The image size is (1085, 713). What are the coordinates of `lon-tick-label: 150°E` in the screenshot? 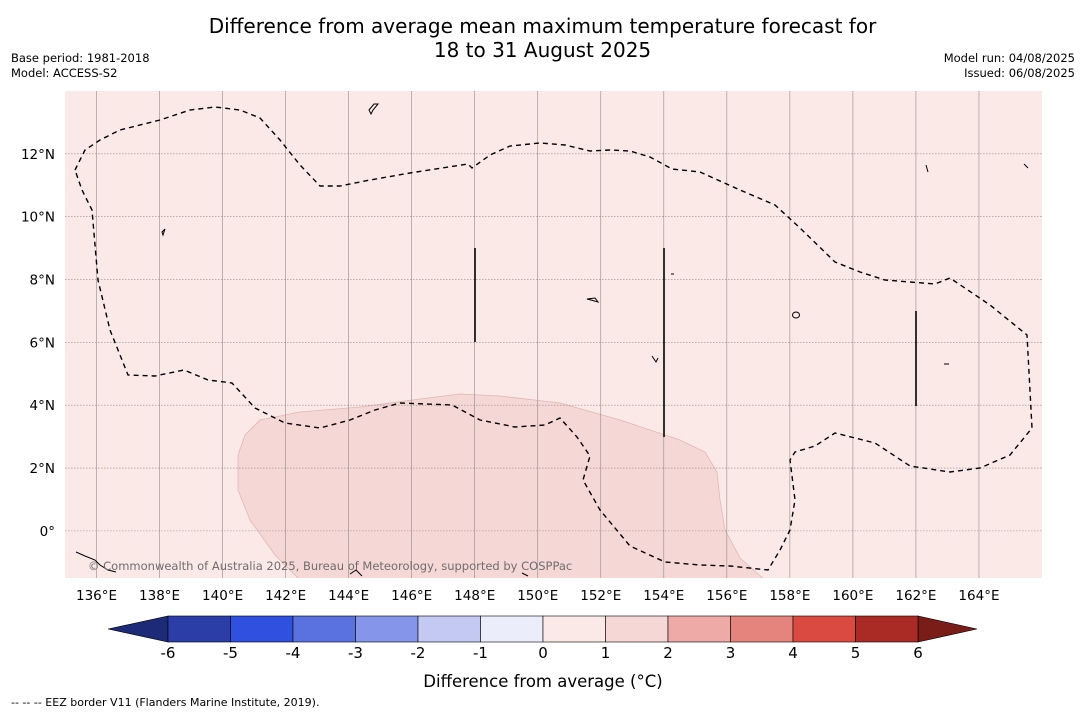 It's located at (537, 596).